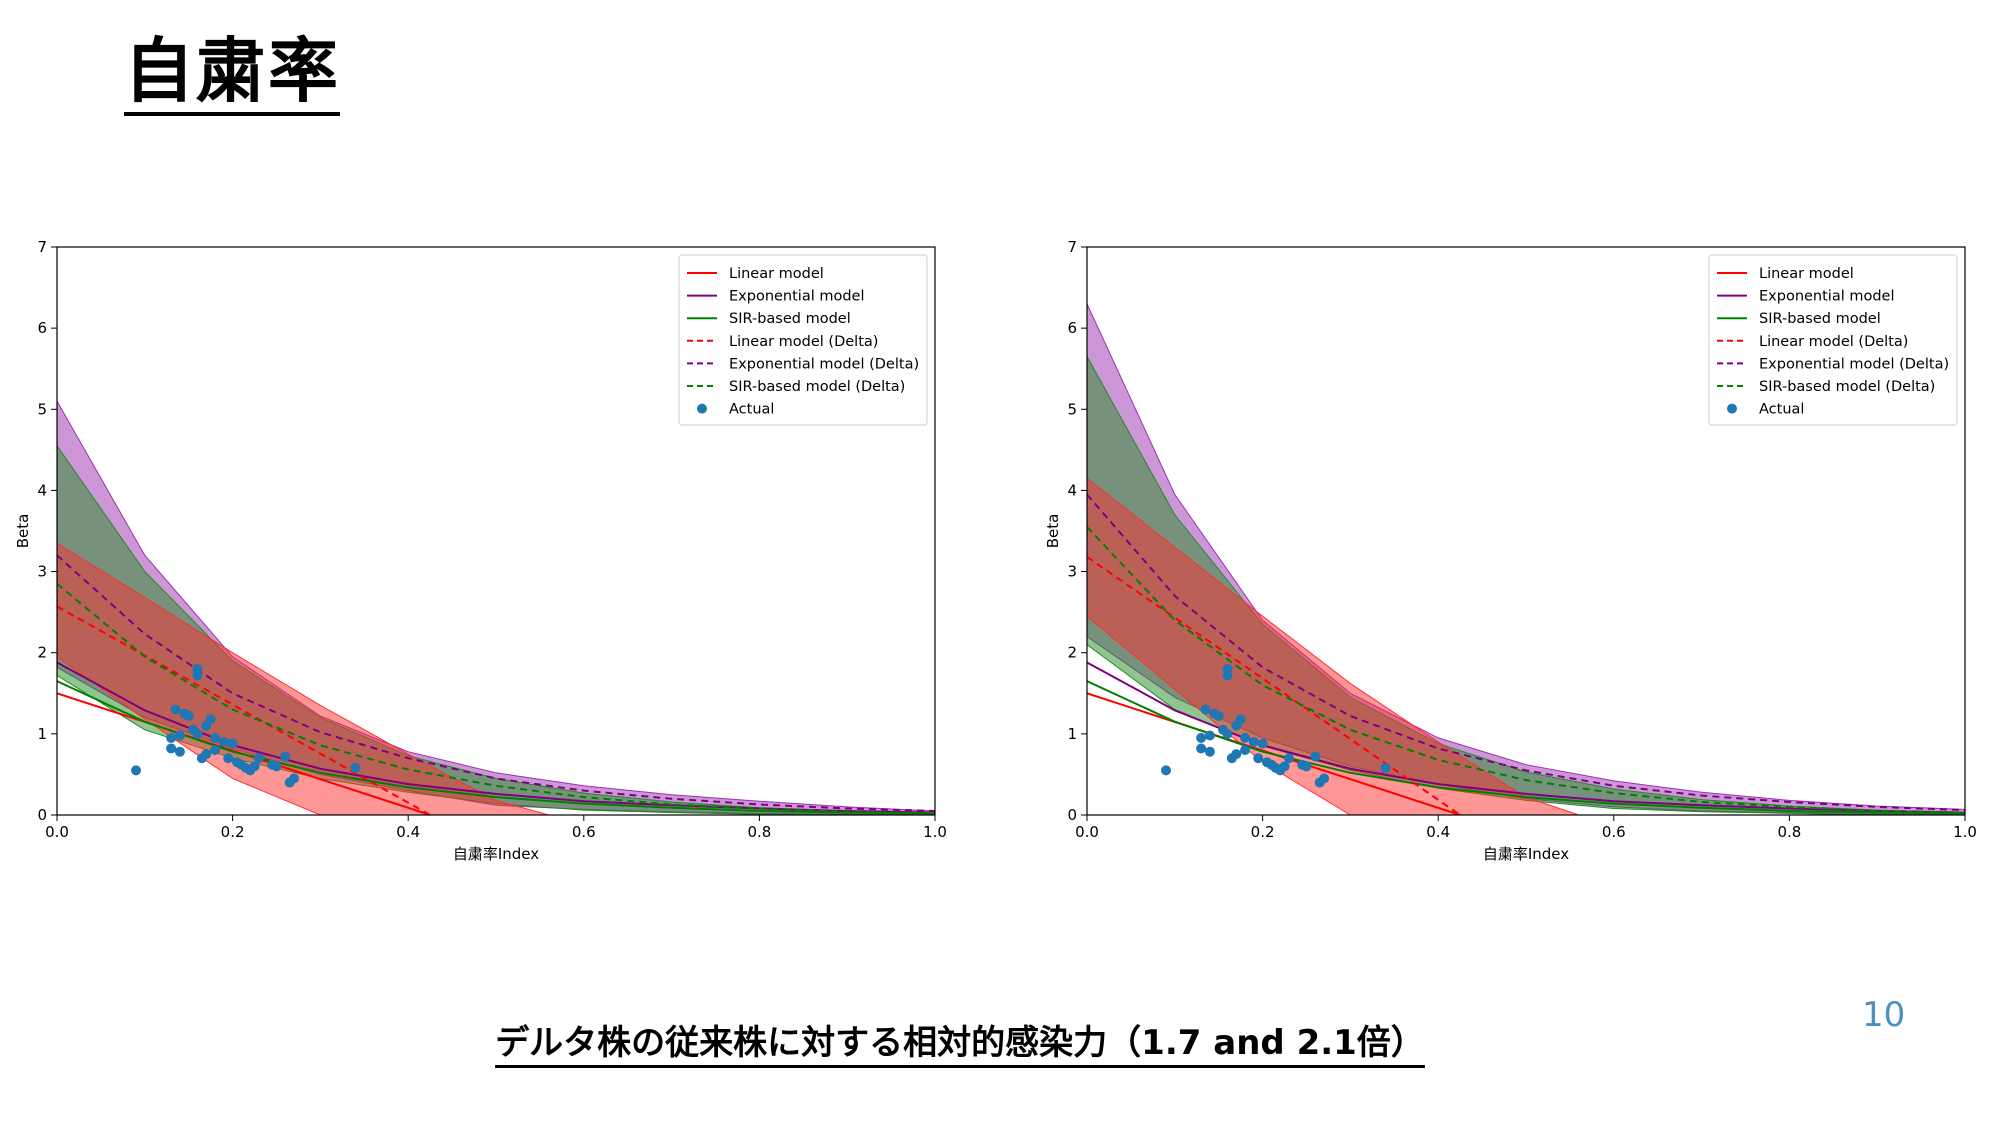  I want to click on slide-caption: デルタ株の従来株に対する相対的感染力（1.7 and 2.1倍）, so click(960, 1045).